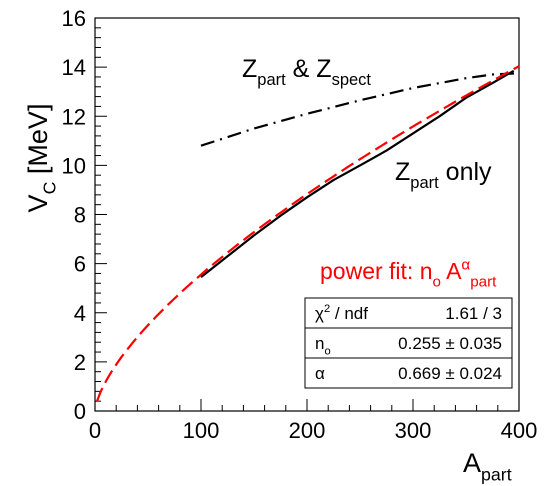 This screenshot has width=549, height=486. Describe the element at coordinates (413, 430) in the screenshot. I see `x-tick-label: 300` at that location.